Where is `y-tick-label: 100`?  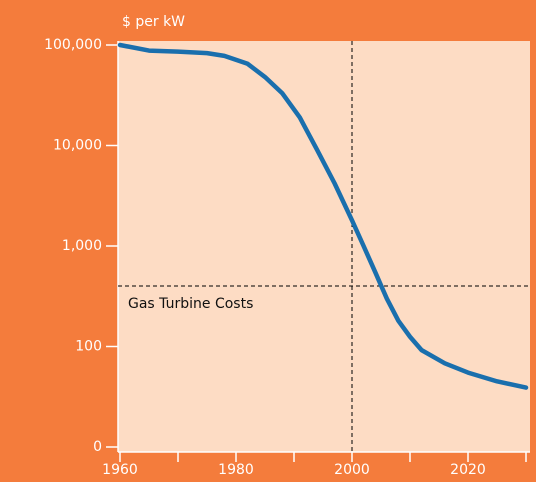 y-tick-label: 100 is located at coordinates (88, 347).